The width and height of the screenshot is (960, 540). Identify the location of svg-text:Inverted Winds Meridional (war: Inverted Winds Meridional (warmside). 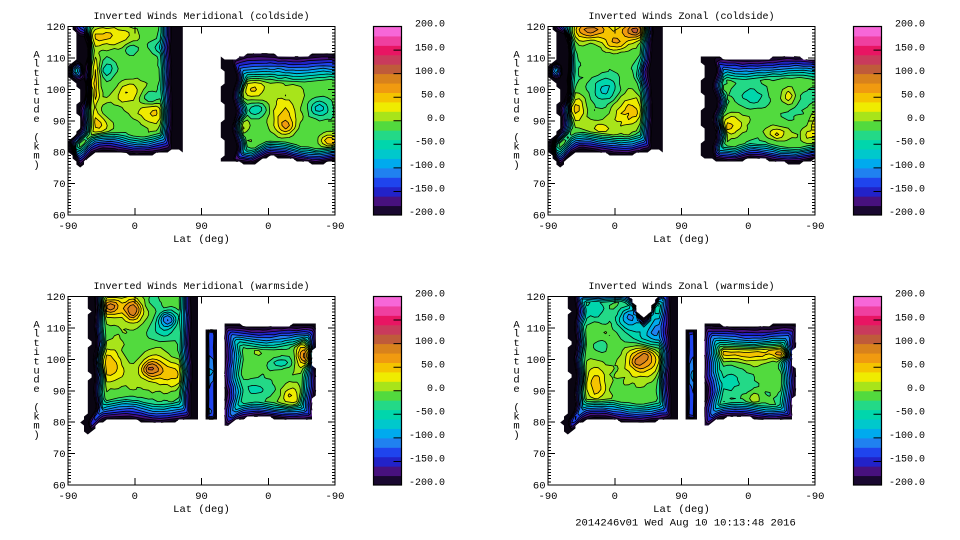
(201, 287).